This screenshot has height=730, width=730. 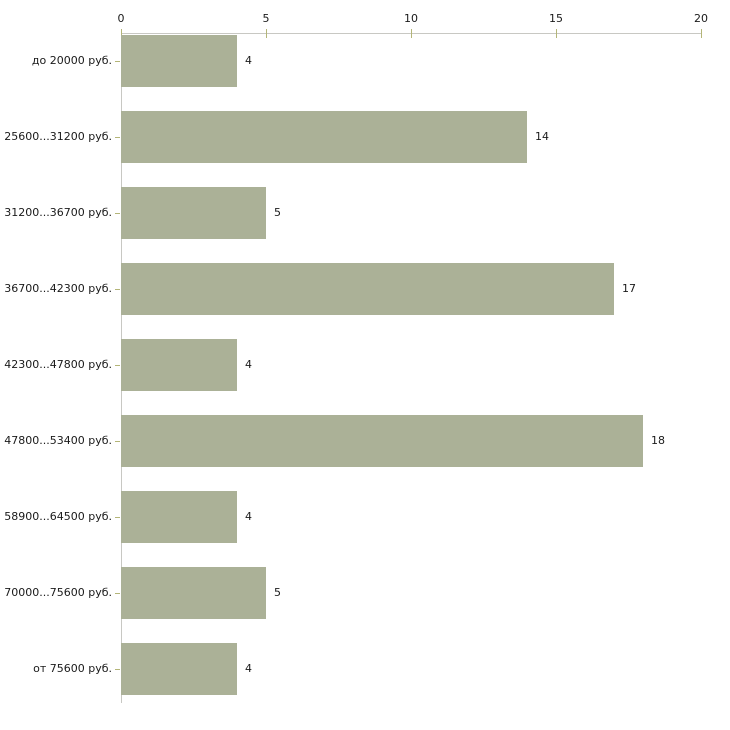 I want to click on x-axis-tick-label: 20, so click(x=701, y=18).